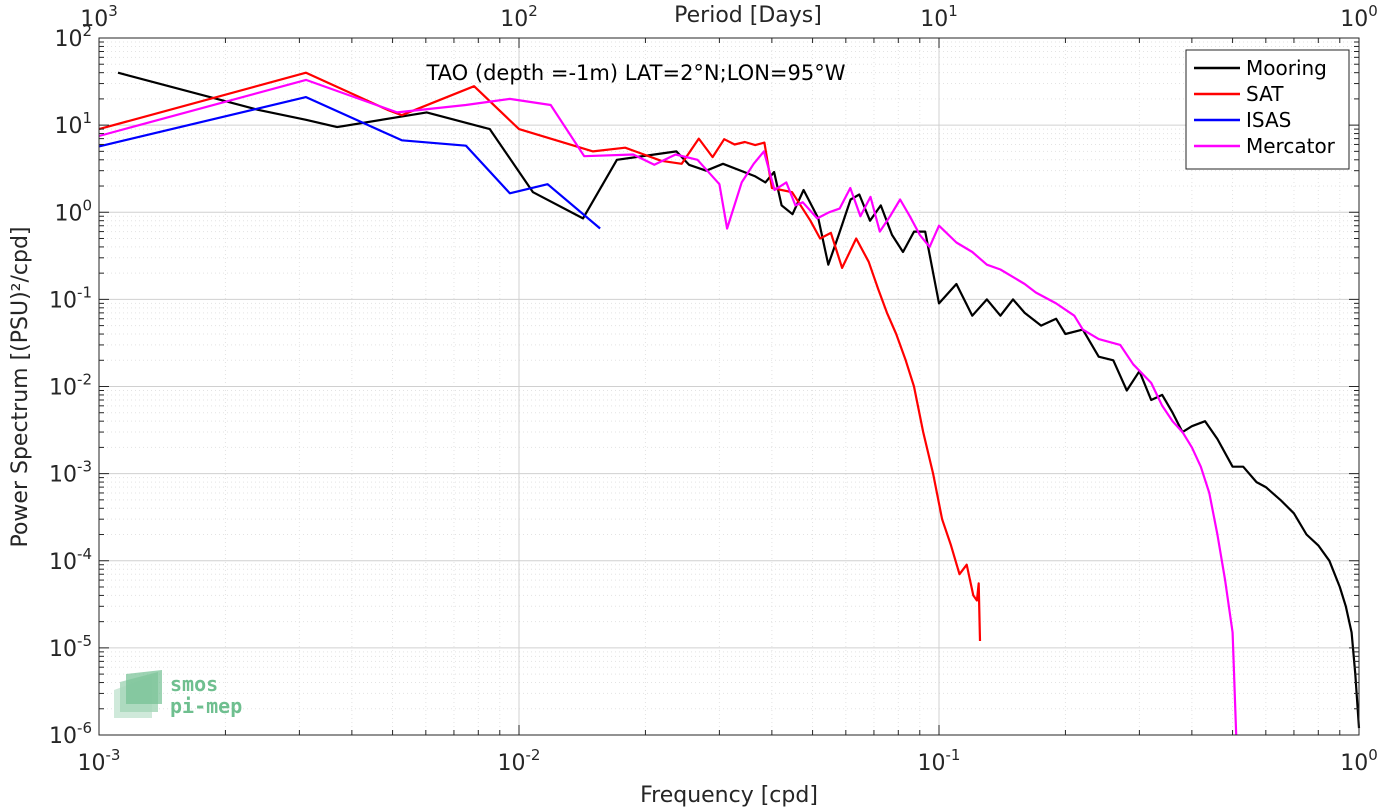  I want to click on legend-box, so click(1267, 109).